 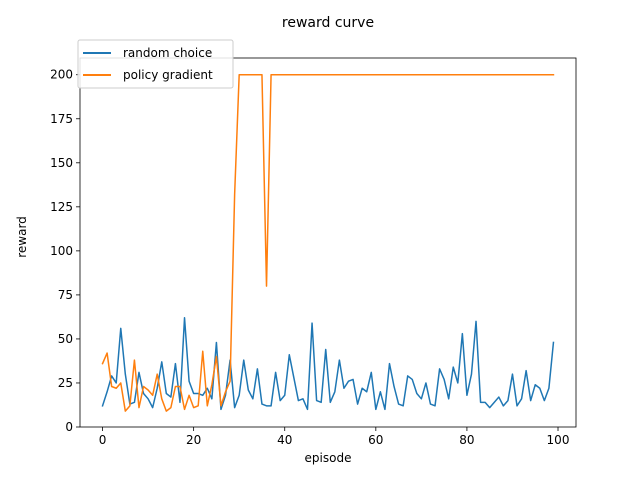 What do you see at coordinates (61, 119) in the screenshot?
I see `y-tick-label: 175` at bounding box center [61, 119].